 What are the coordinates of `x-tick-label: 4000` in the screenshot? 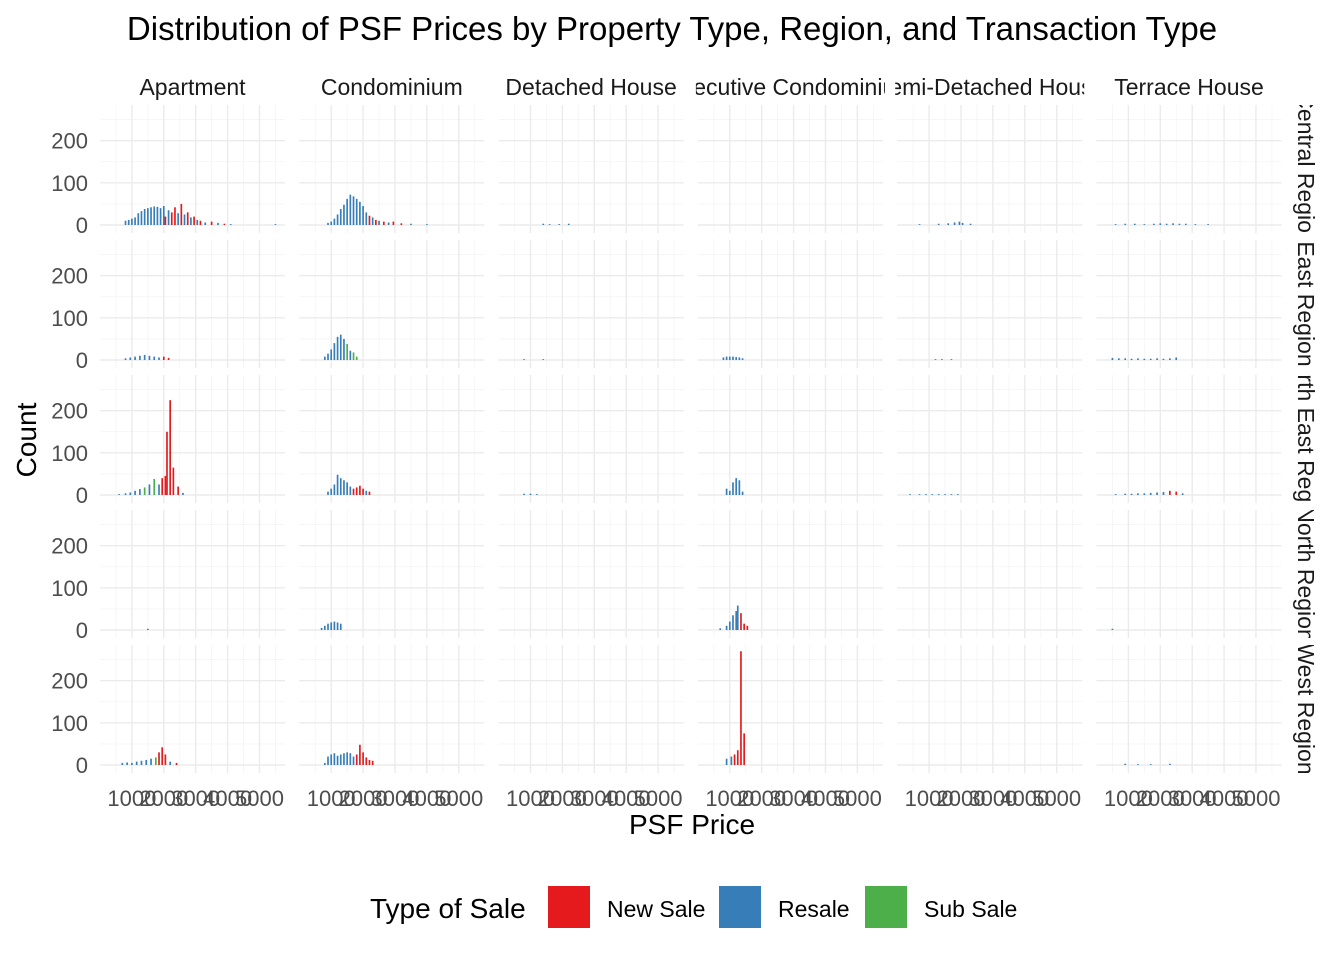 It's located at (1224, 798).